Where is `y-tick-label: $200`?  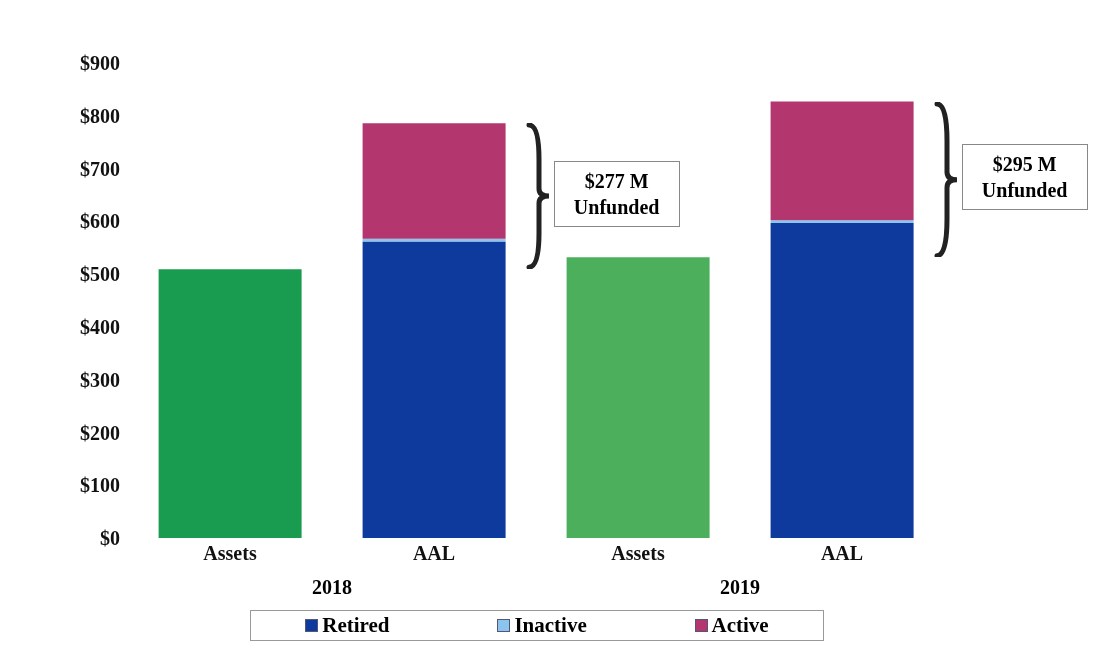 y-tick-label: $200 is located at coordinates (100, 432).